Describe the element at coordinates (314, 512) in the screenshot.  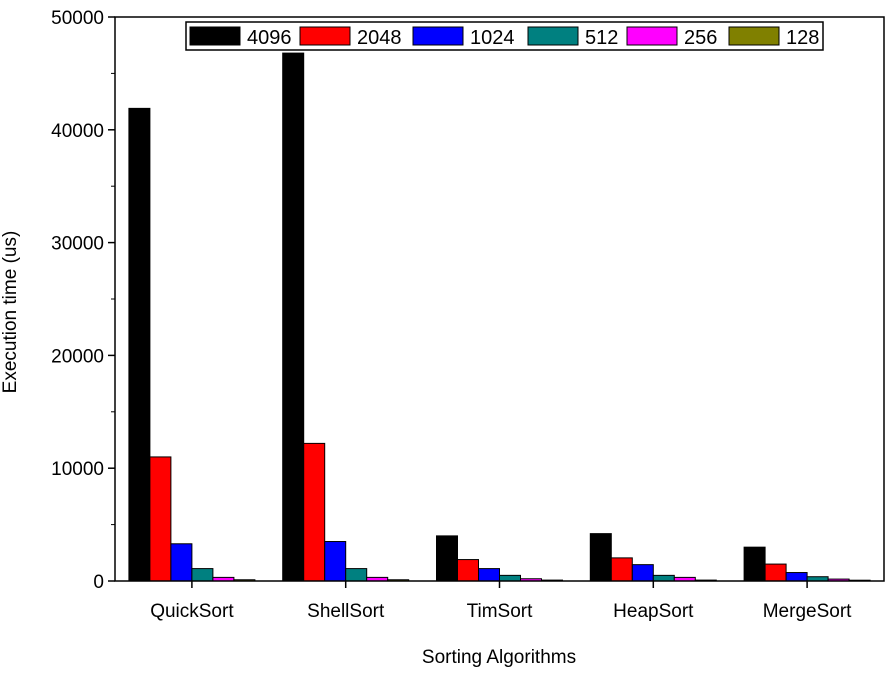
I see `bar-shellsort-2048` at that location.